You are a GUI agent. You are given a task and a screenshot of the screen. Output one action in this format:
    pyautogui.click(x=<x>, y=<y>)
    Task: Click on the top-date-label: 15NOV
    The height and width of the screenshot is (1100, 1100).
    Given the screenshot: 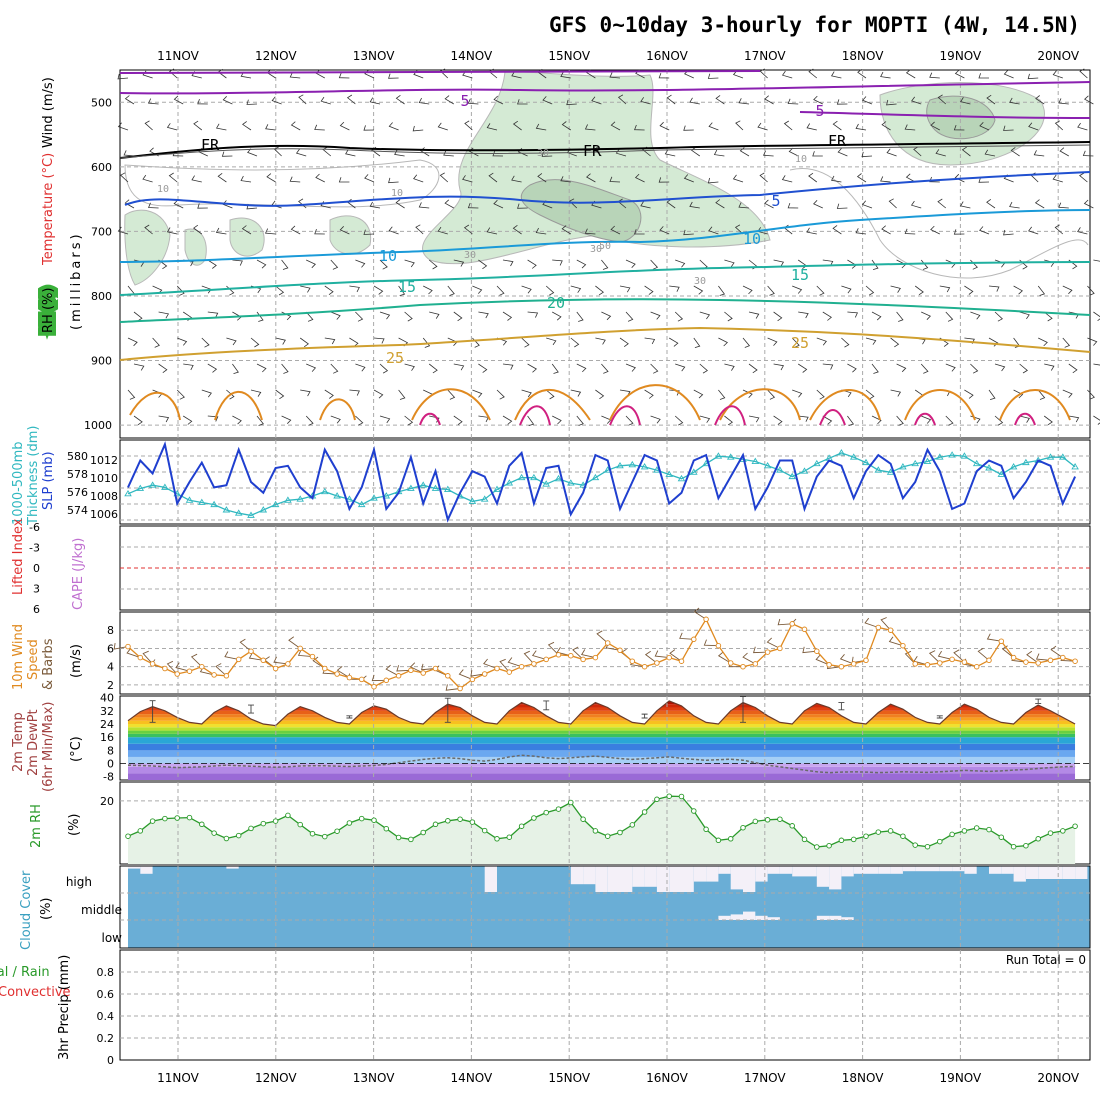 What is the action you would take?
    pyautogui.click(x=569, y=56)
    